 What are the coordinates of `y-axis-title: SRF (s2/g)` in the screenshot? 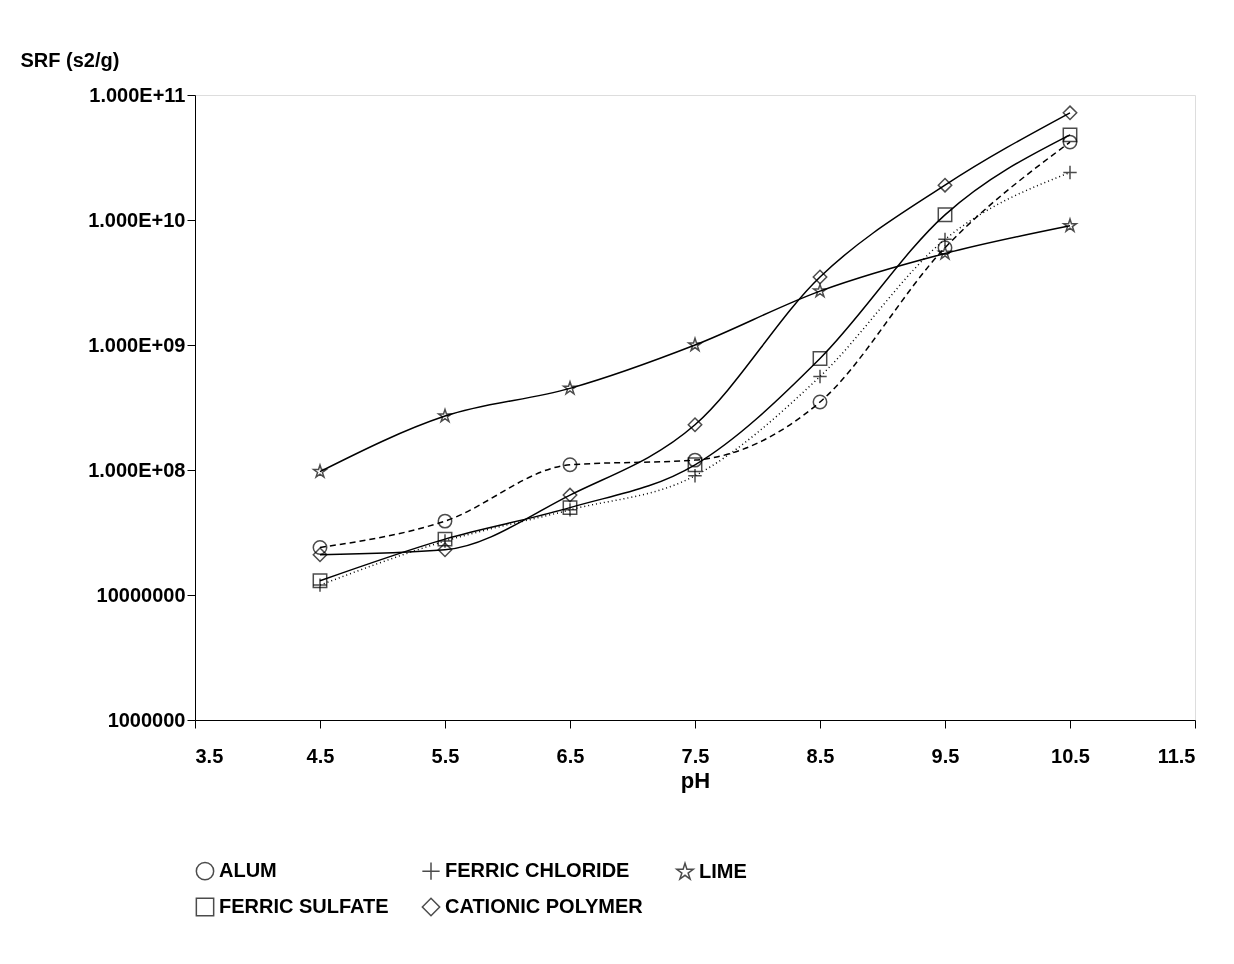 It's located at (70, 59).